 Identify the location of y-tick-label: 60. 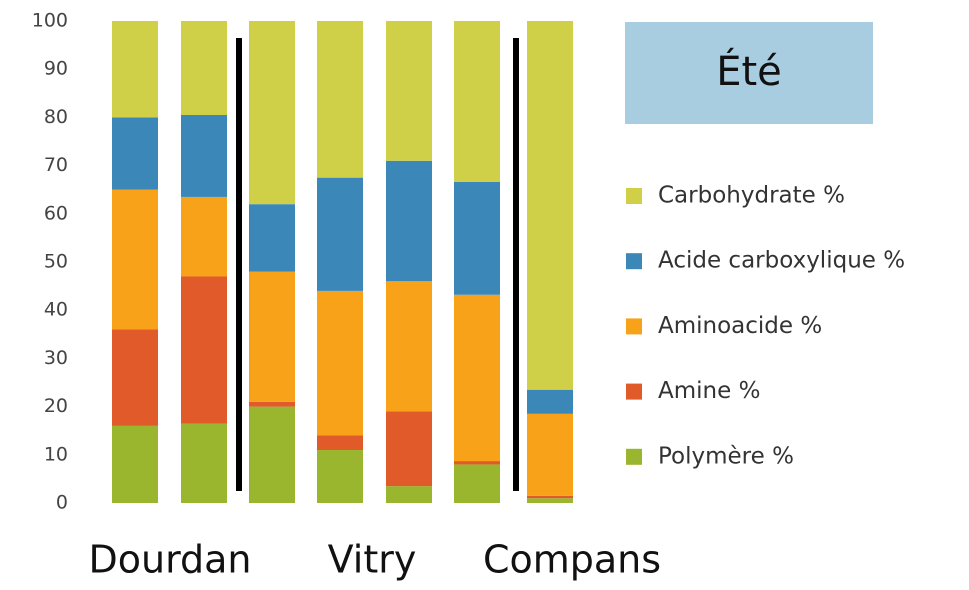
(56, 213).